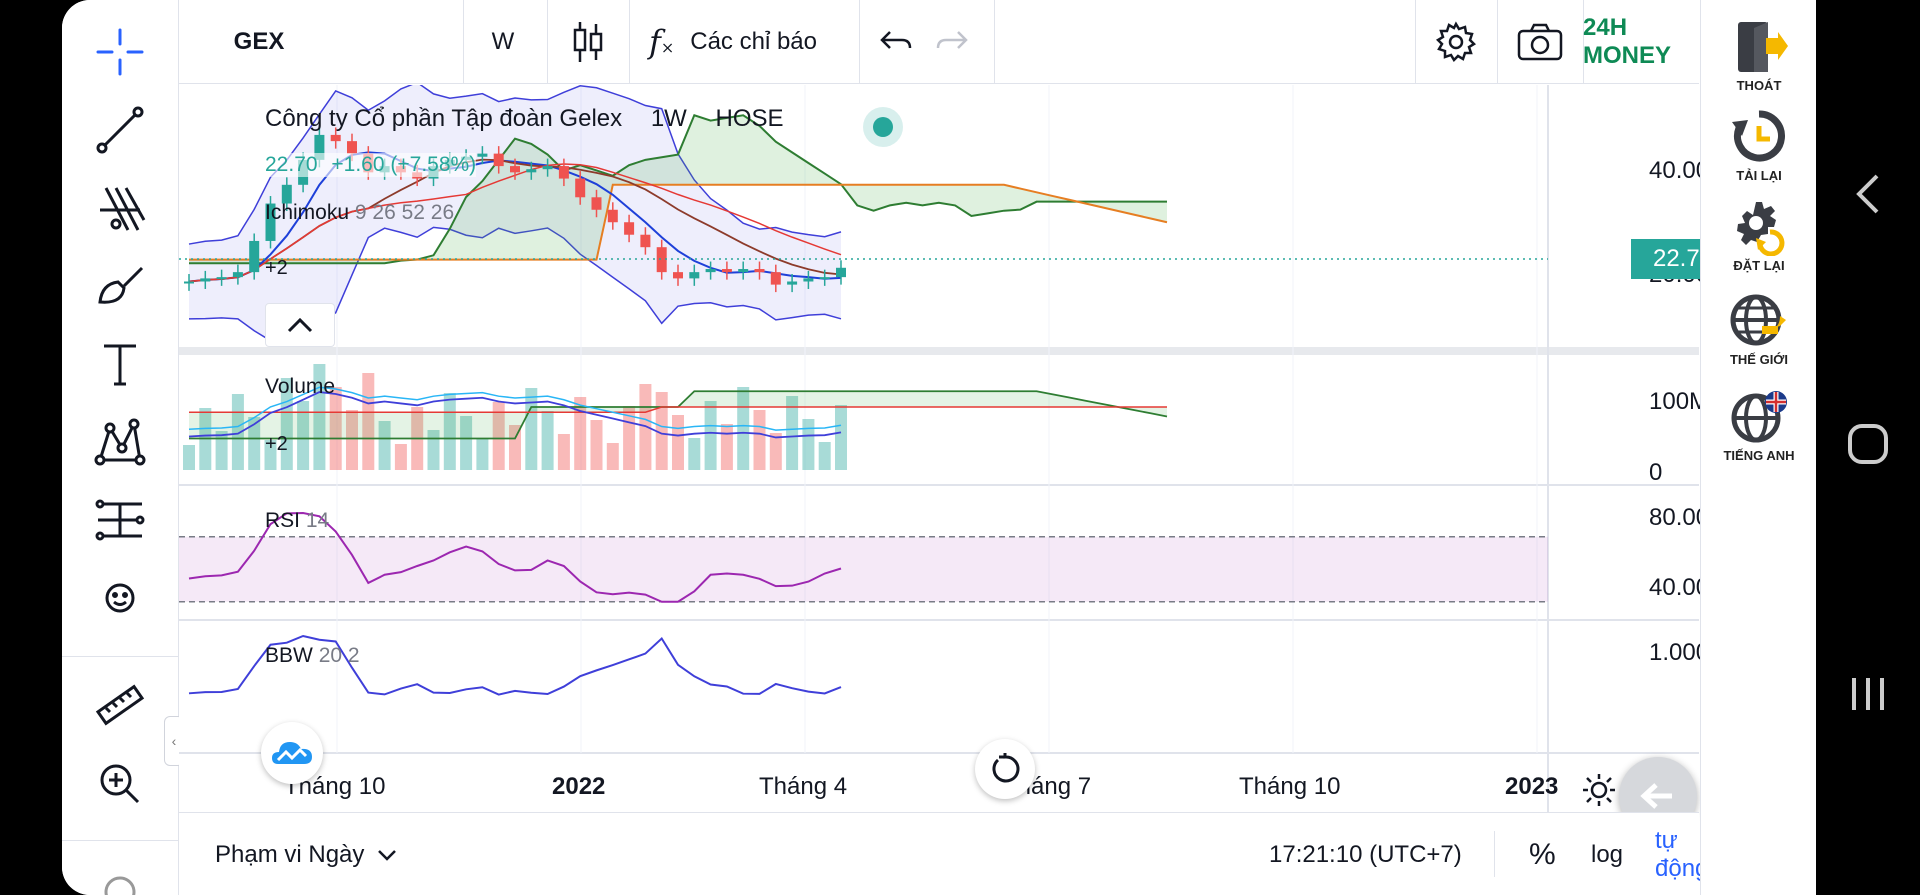  I want to click on prediction-icon, so click(120, 520).